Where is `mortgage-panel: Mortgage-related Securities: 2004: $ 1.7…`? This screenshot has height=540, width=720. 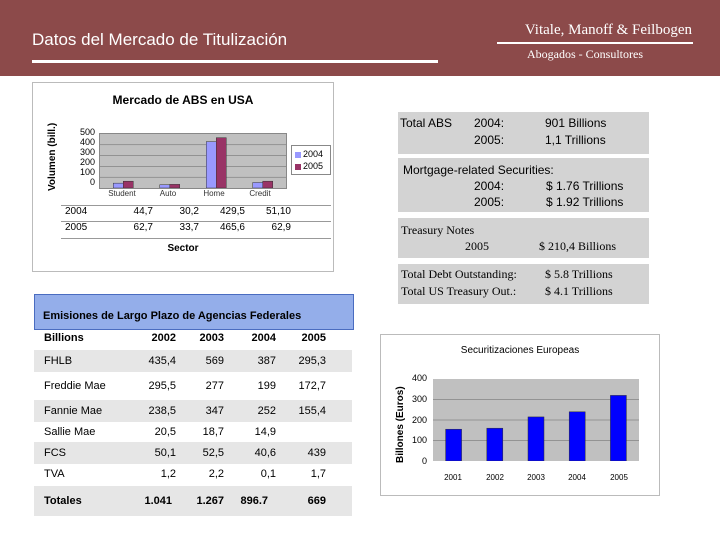
mortgage-panel: Mortgage-related Securities: 2004: $ 1.7… is located at coordinates (523, 185).